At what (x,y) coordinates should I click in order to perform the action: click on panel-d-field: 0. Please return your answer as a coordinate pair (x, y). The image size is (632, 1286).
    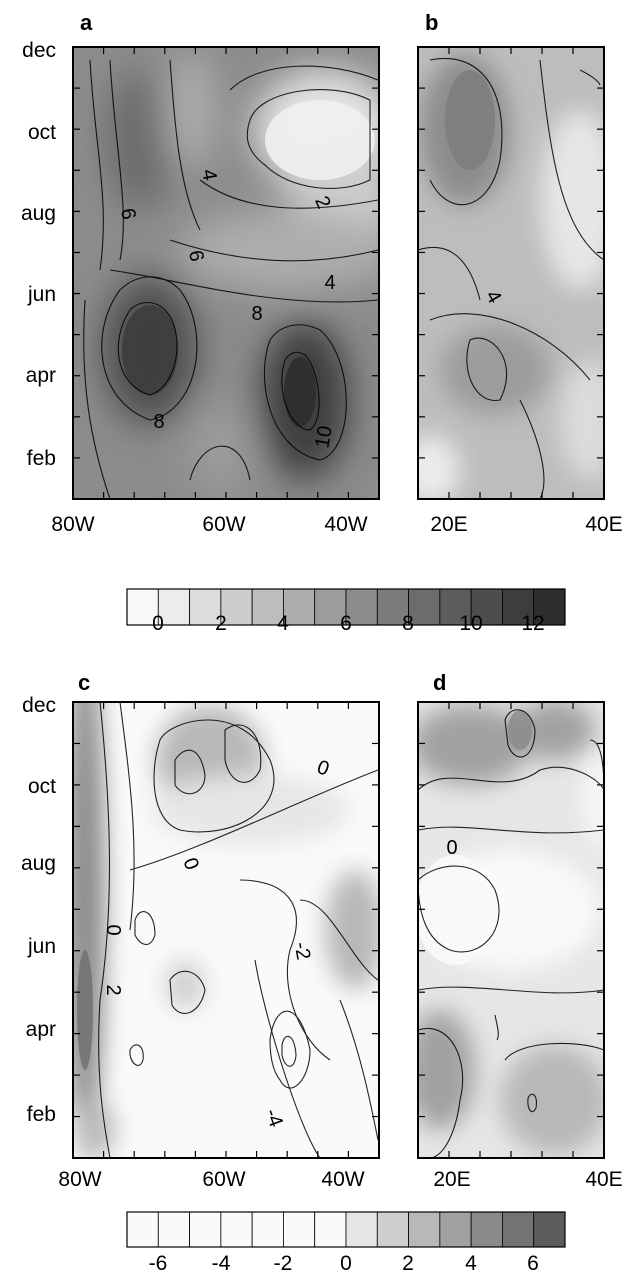
    Looking at the image, I should click on (511, 930).